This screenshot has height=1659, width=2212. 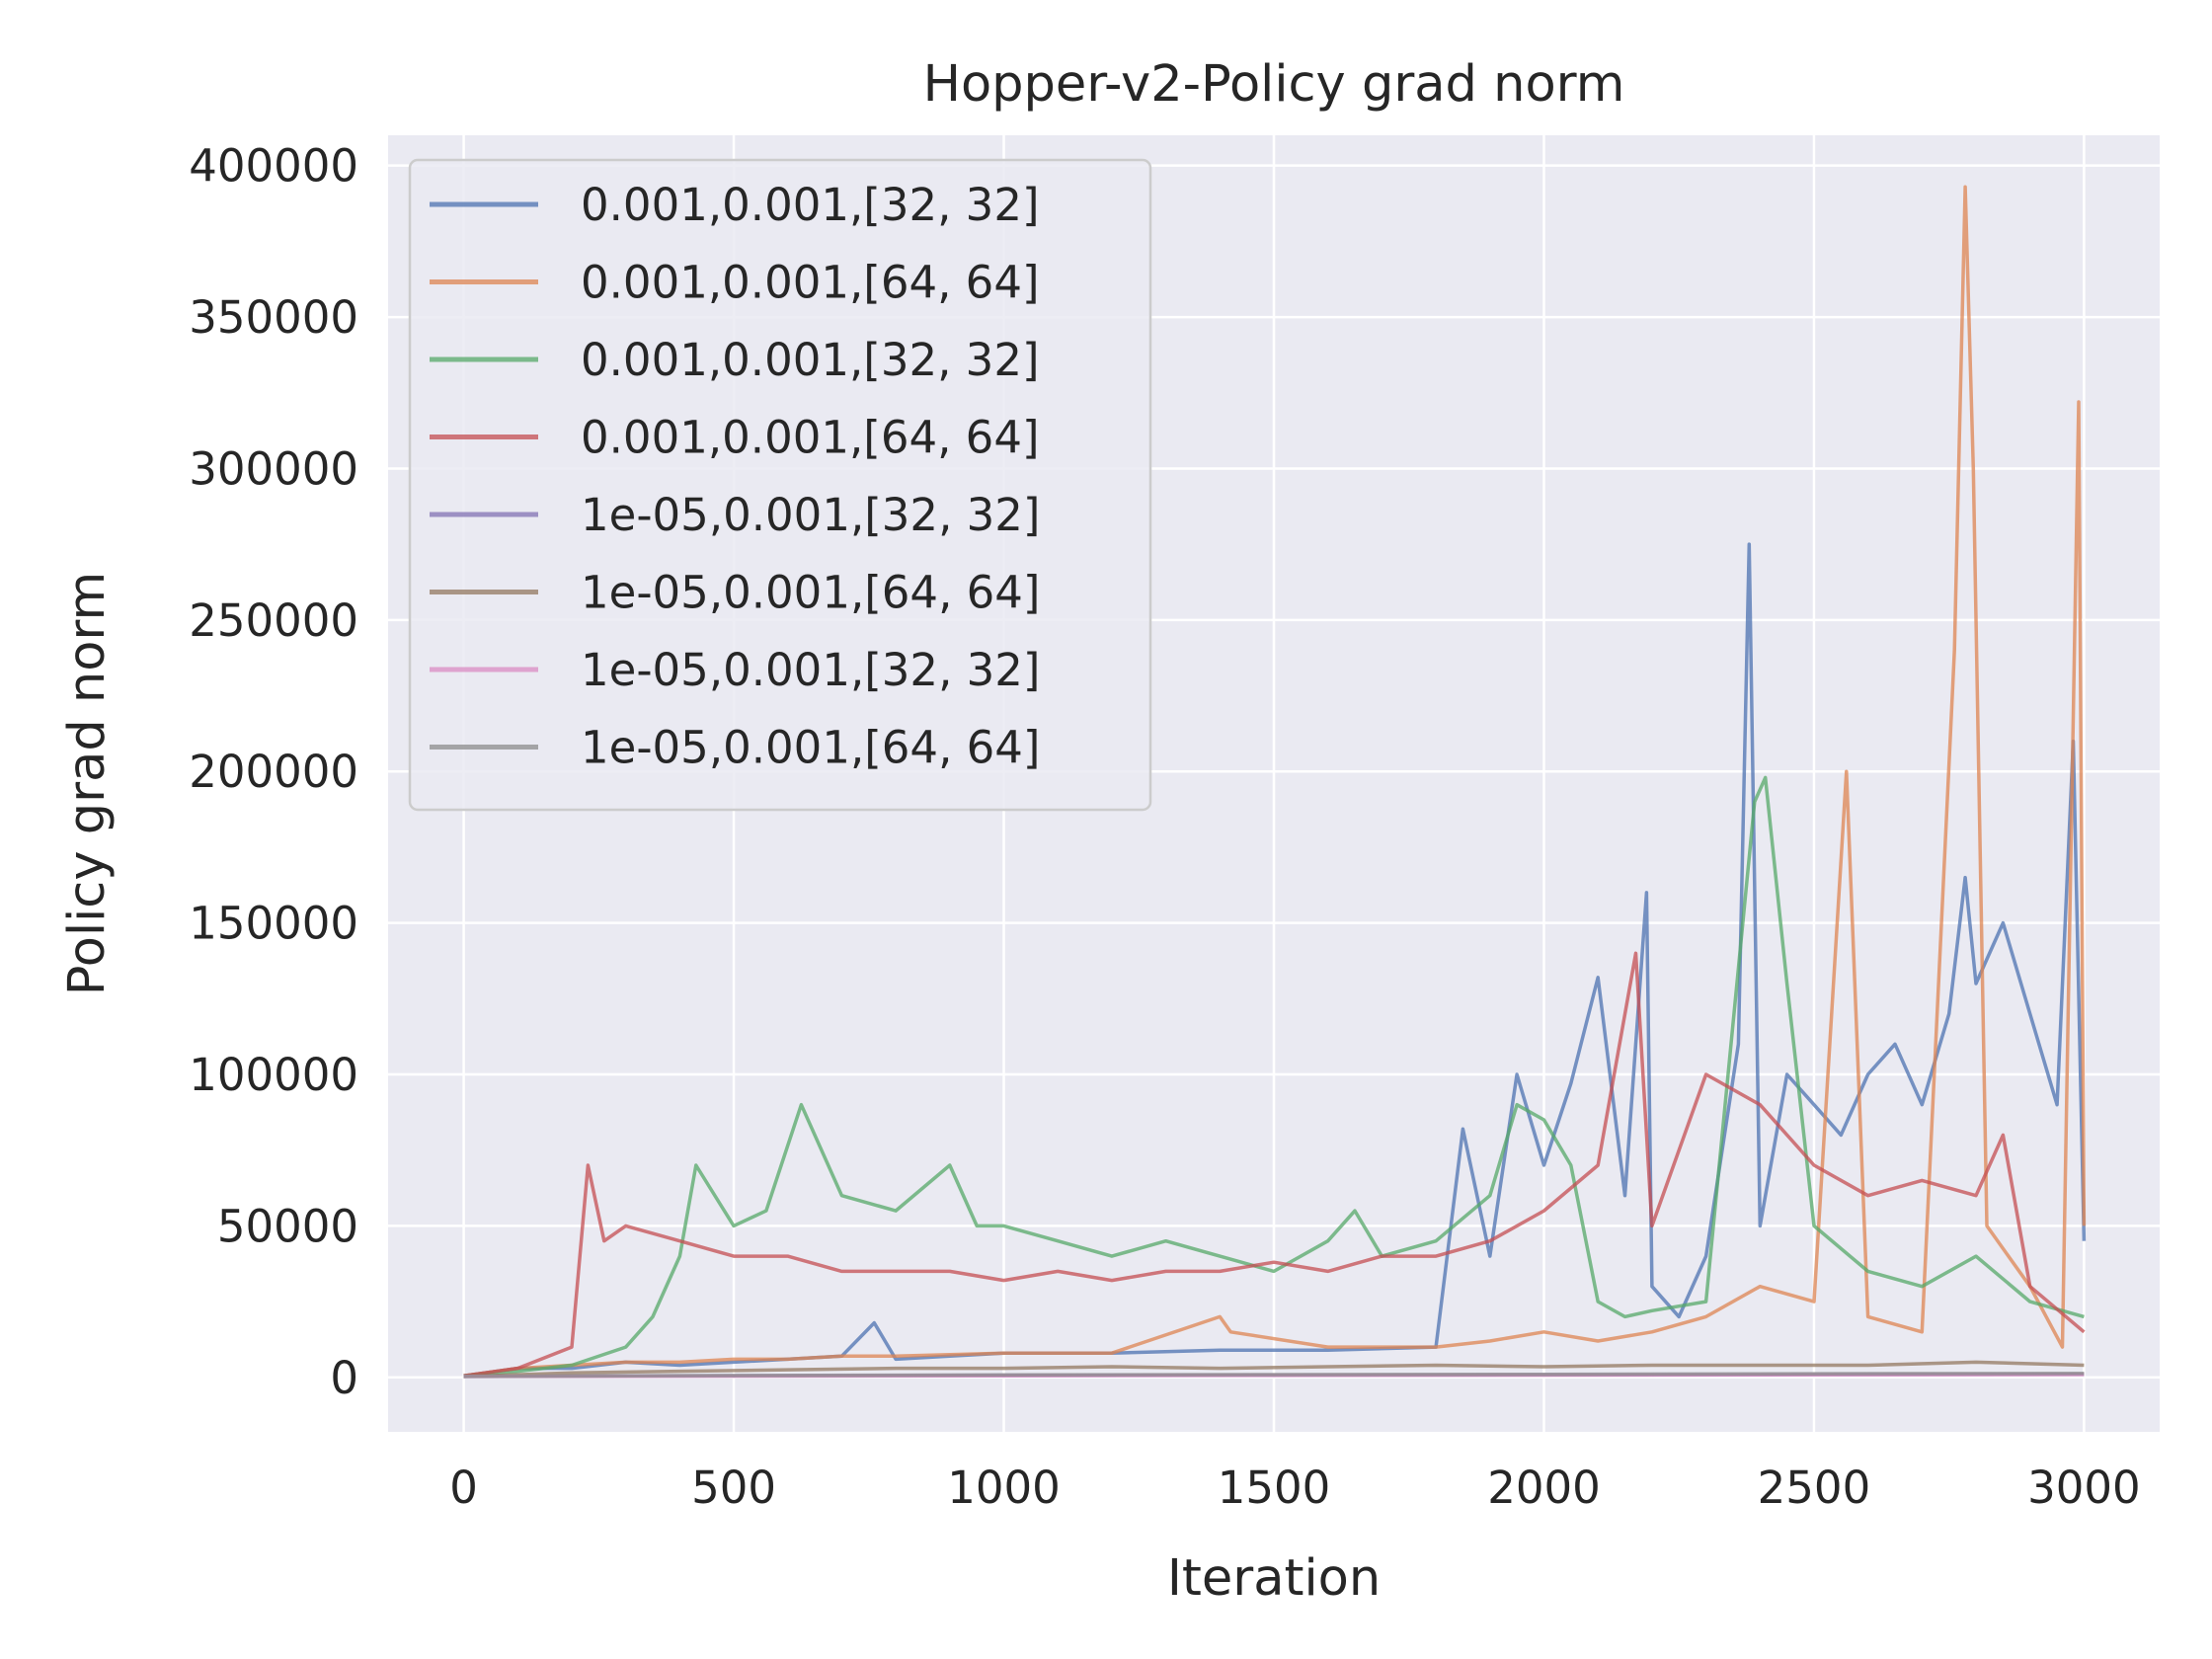 What do you see at coordinates (273, 924) in the screenshot?
I see `y-tick-label: 150000` at bounding box center [273, 924].